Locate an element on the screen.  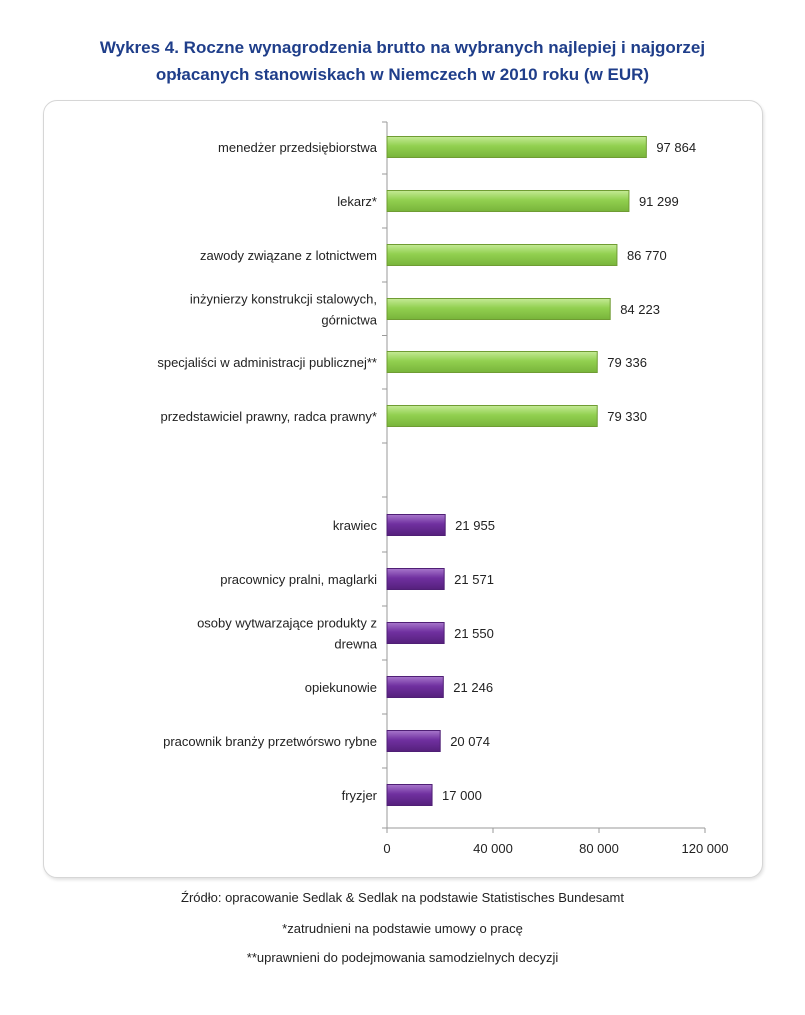
category-label: pracownicy pralni, maglarki is located at coordinates (298, 579).